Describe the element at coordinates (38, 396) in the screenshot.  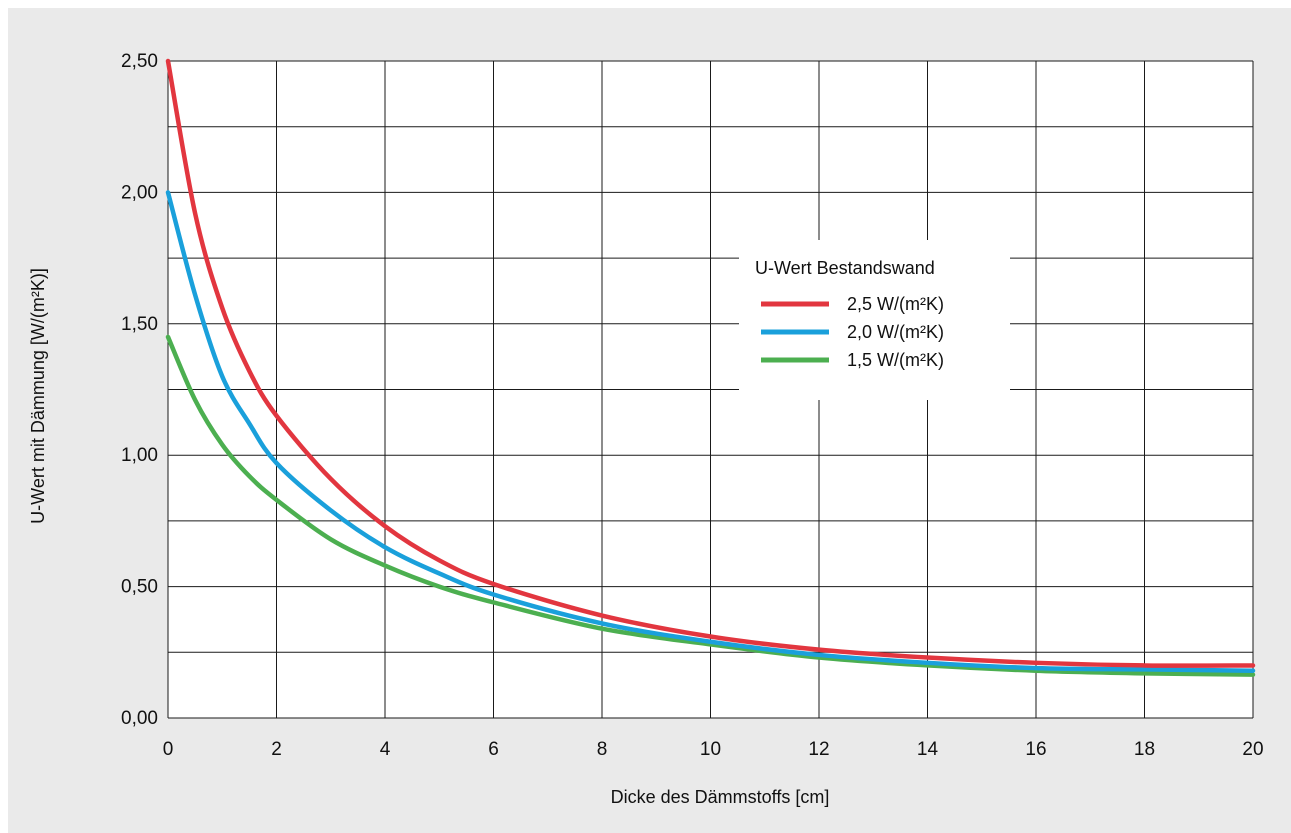
I see `y-axis-title: U-Wert mit Dämmung [W/(m²K)]` at that location.